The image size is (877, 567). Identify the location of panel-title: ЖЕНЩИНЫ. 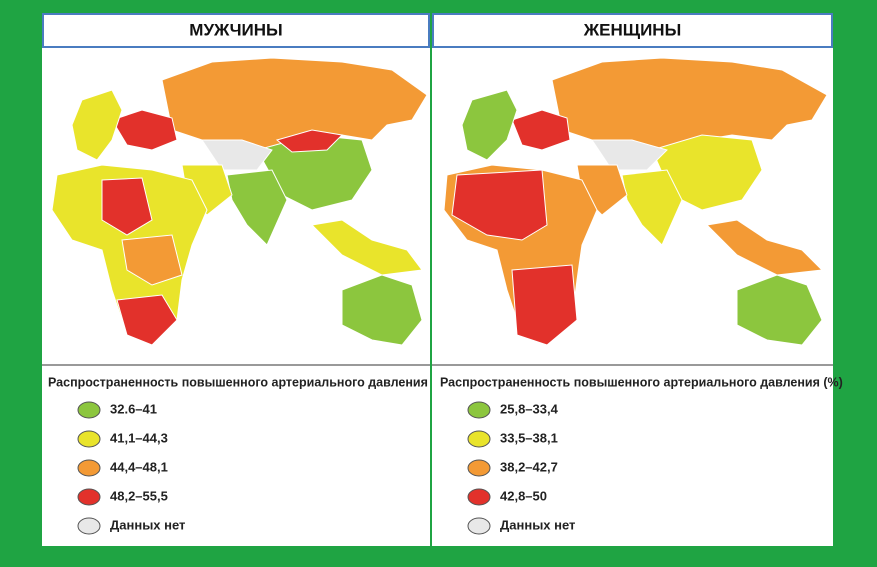
(632, 29).